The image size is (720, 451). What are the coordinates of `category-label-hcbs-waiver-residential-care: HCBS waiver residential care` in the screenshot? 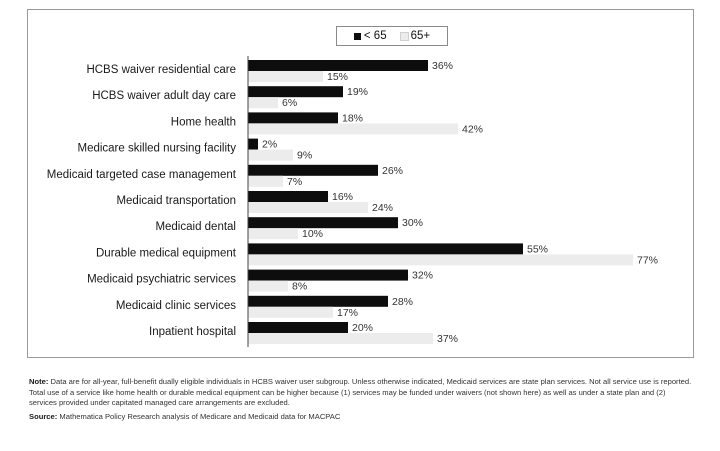 It's located at (161, 70).